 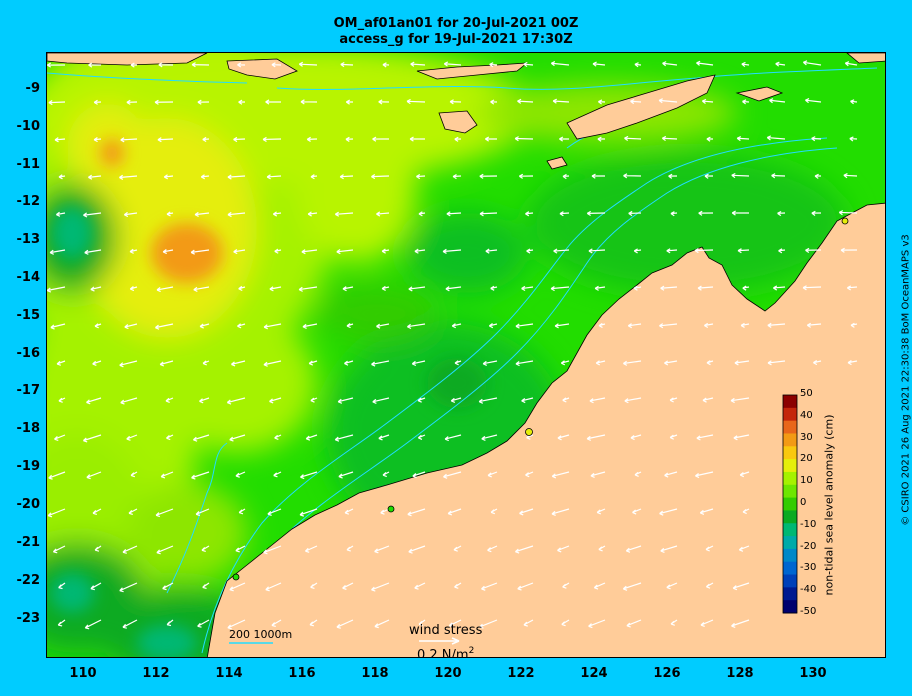 I want to click on latitude-tick-label: -22, so click(x=28, y=580).